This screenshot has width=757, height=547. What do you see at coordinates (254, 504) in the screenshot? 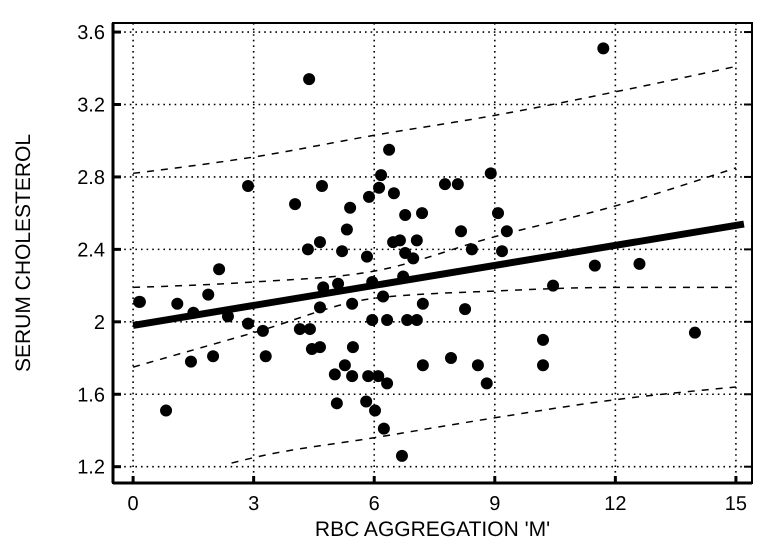
I see `x-tick-label: 3` at bounding box center [254, 504].